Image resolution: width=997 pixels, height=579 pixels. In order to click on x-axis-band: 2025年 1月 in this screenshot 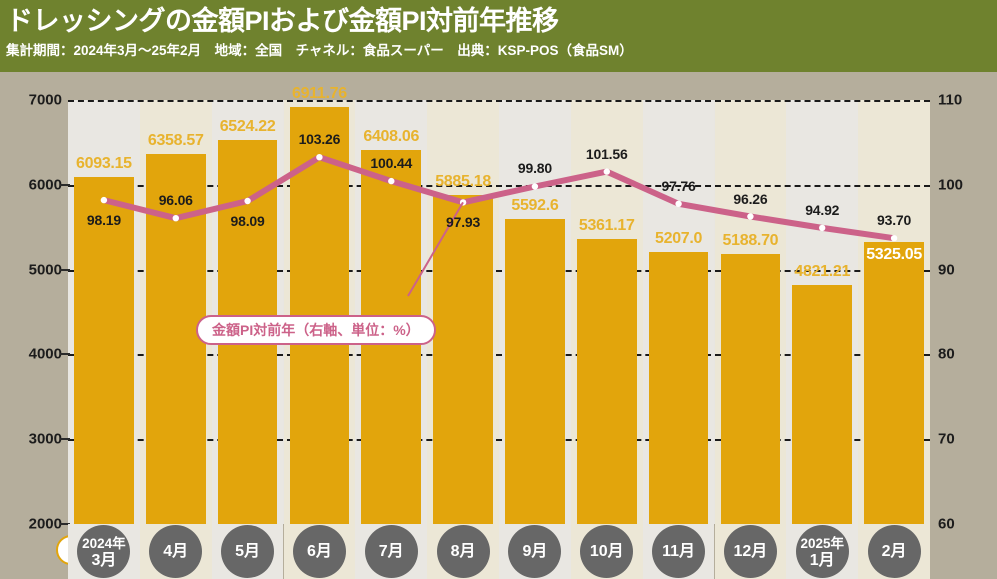, I will do `click(822, 551)`.